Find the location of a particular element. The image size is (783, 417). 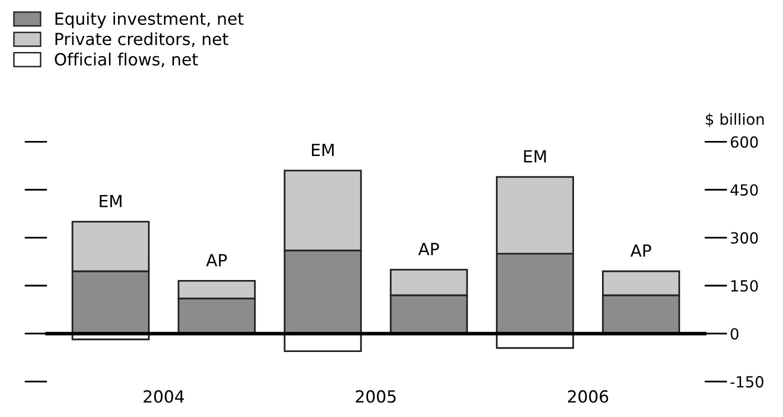

y-tick-label: 300 is located at coordinates (744, 238).